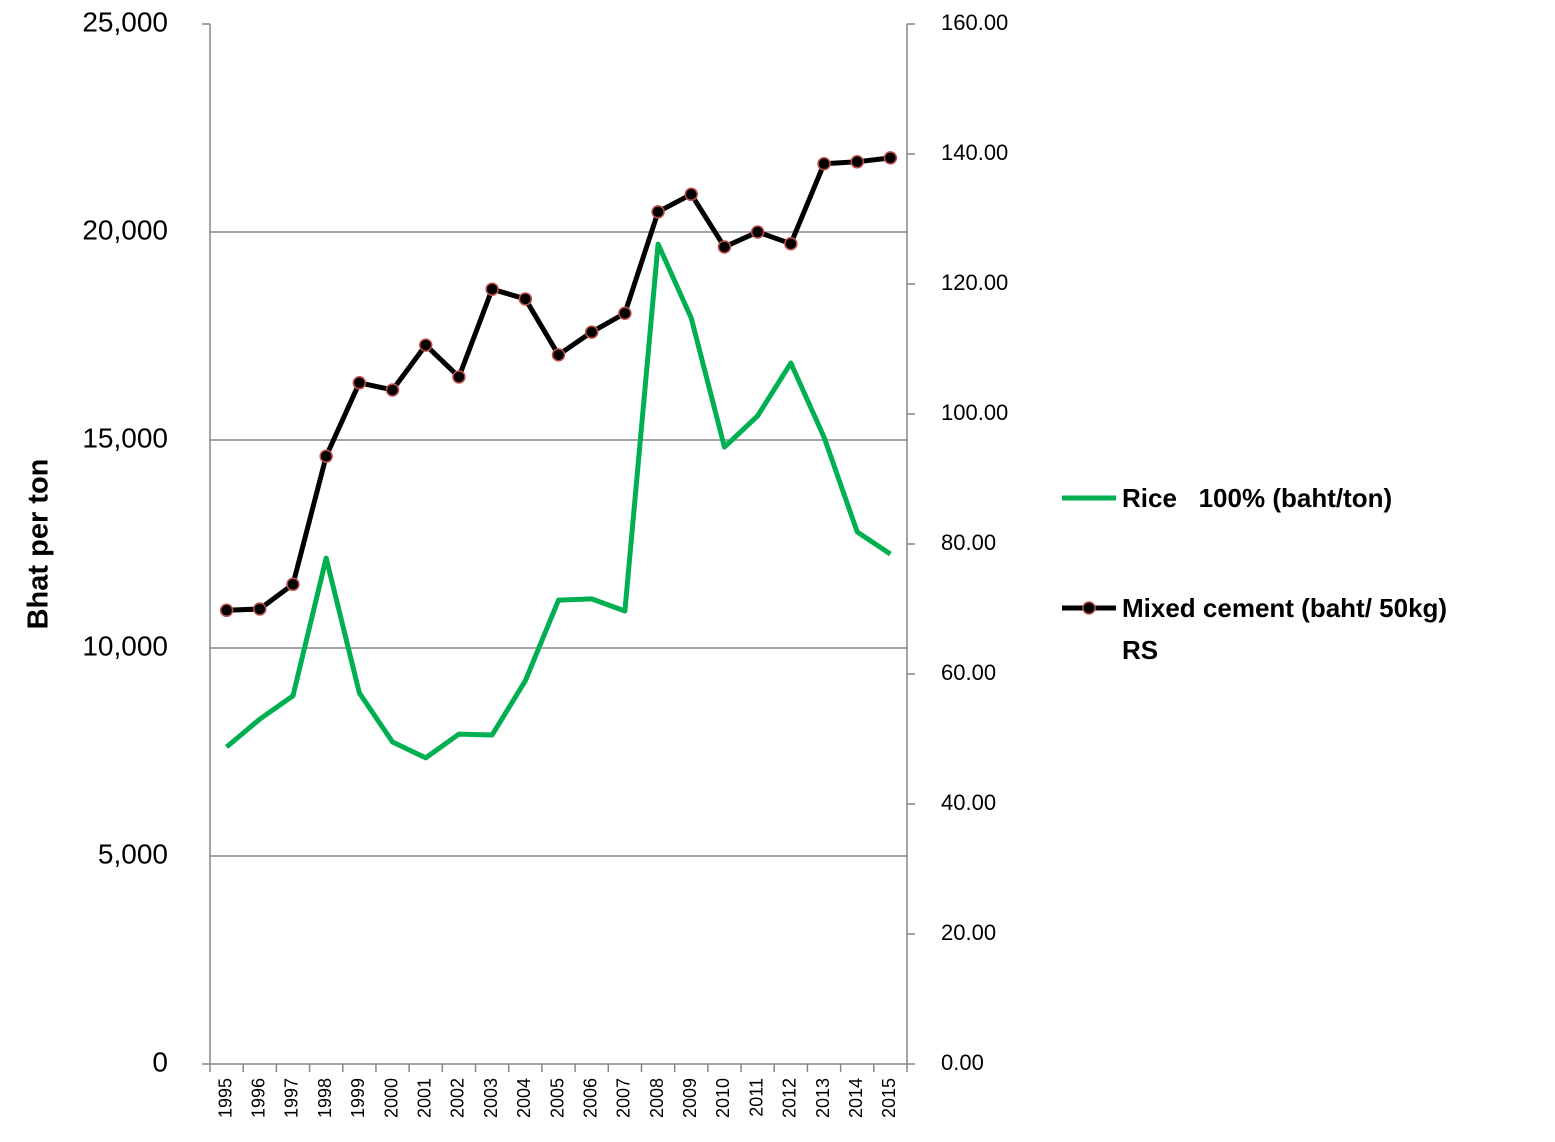  Describe the element at coordinates (974, 282) in the screenshot. I see `y2-tick-label: 120.00` at that location.